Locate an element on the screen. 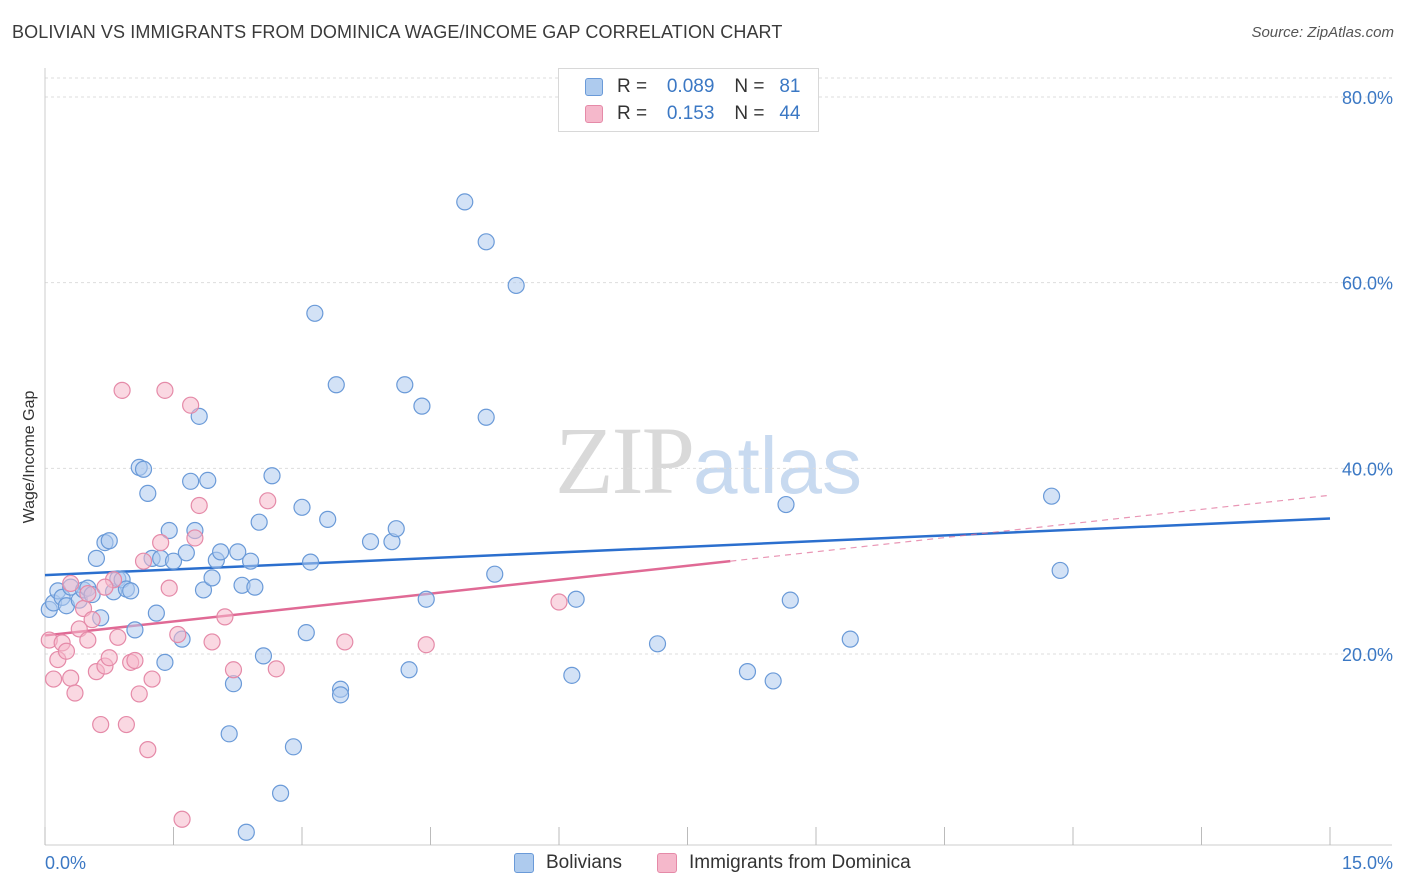 This screenshot has width=1406, height=892. watermark: ZIPatlas is located at coordinates (708, 460).